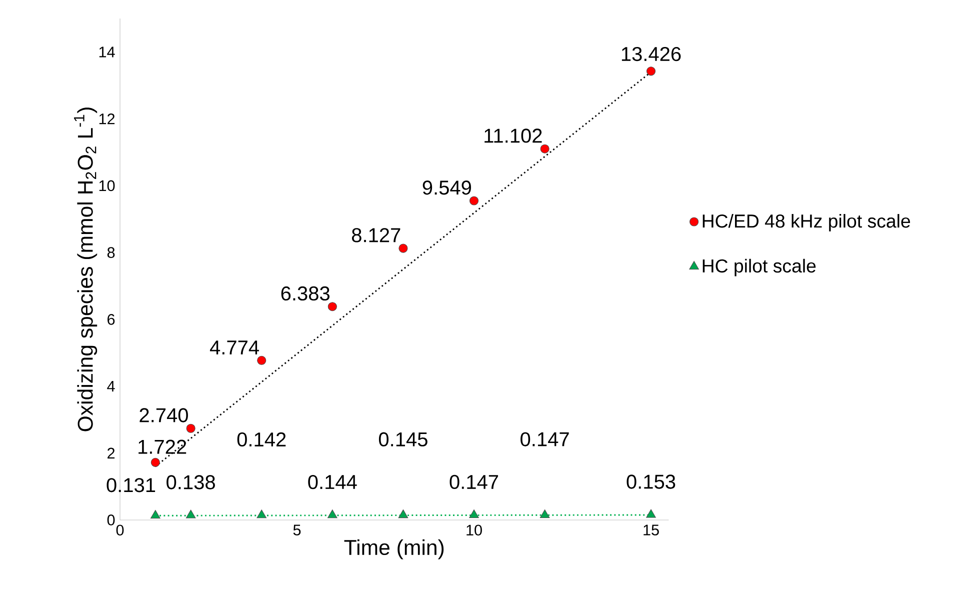 The image size is (956, 613). Describe the element at coordinates (474, 530) in the screenshot. I see `x-tick-label: 10` at that location.